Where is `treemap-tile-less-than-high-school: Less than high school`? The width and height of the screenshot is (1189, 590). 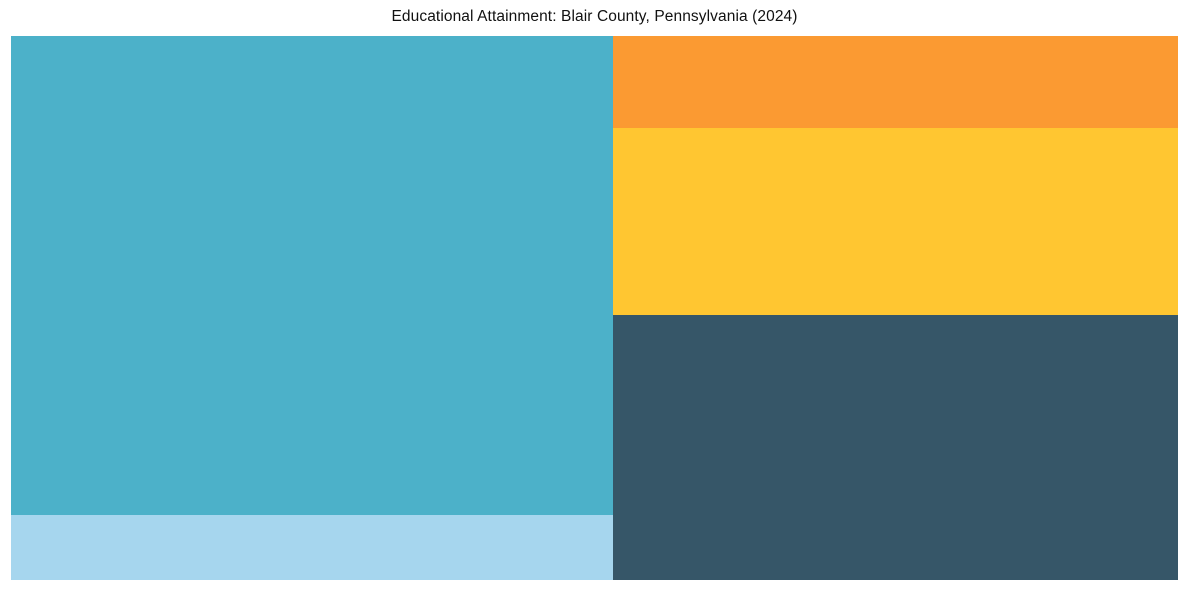 treemap-tile-less-than-high-school: Less than high school is located at coordinates (312, 547).